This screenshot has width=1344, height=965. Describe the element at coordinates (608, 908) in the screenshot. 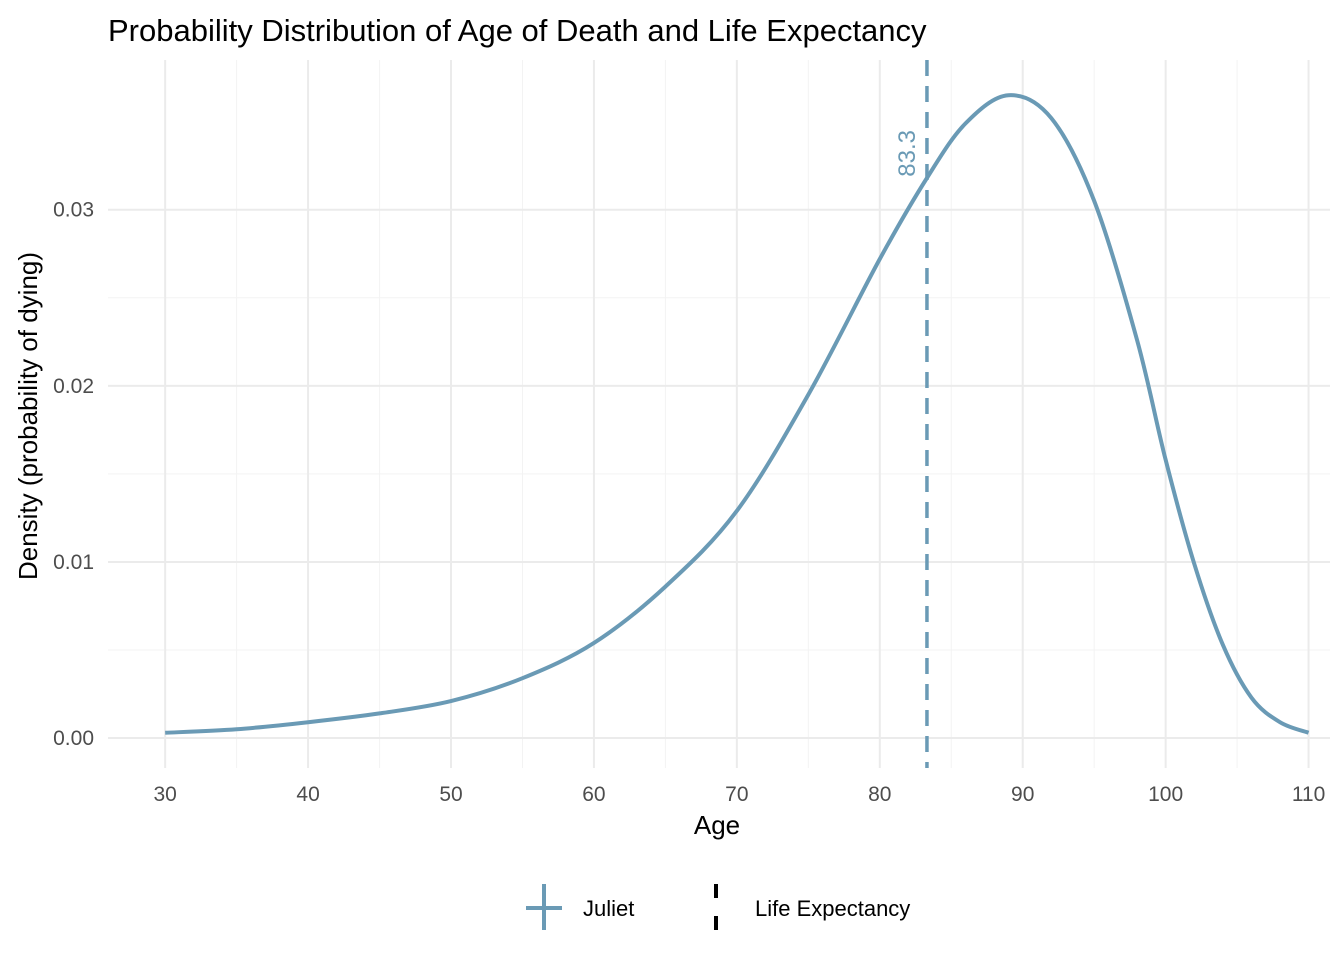

I see `legend-label-juliet: Juliet` at that location.